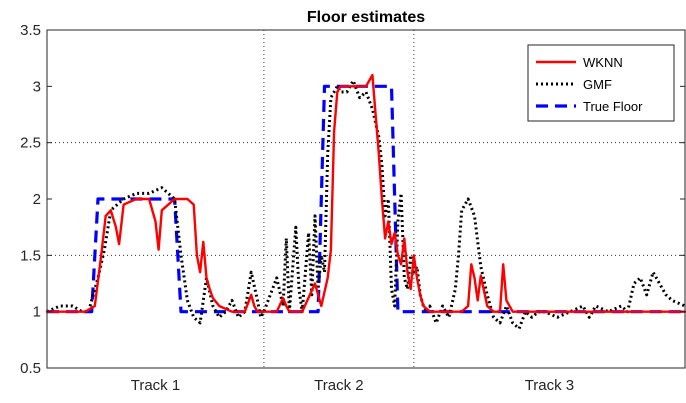  Describe the element at coordinates (366, 17) in the screenshot. I see `chart-title: Floor estimates` at that location.